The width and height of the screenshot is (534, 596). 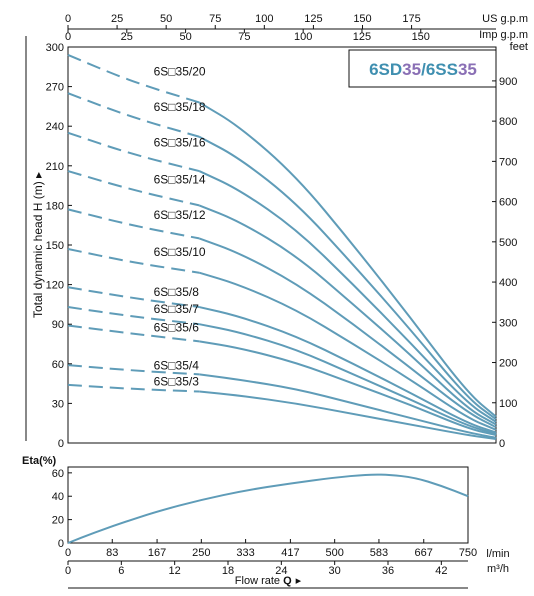 I want to click on flow-rate-label: Flow rate Q ▸, so click(x=268, y=581).